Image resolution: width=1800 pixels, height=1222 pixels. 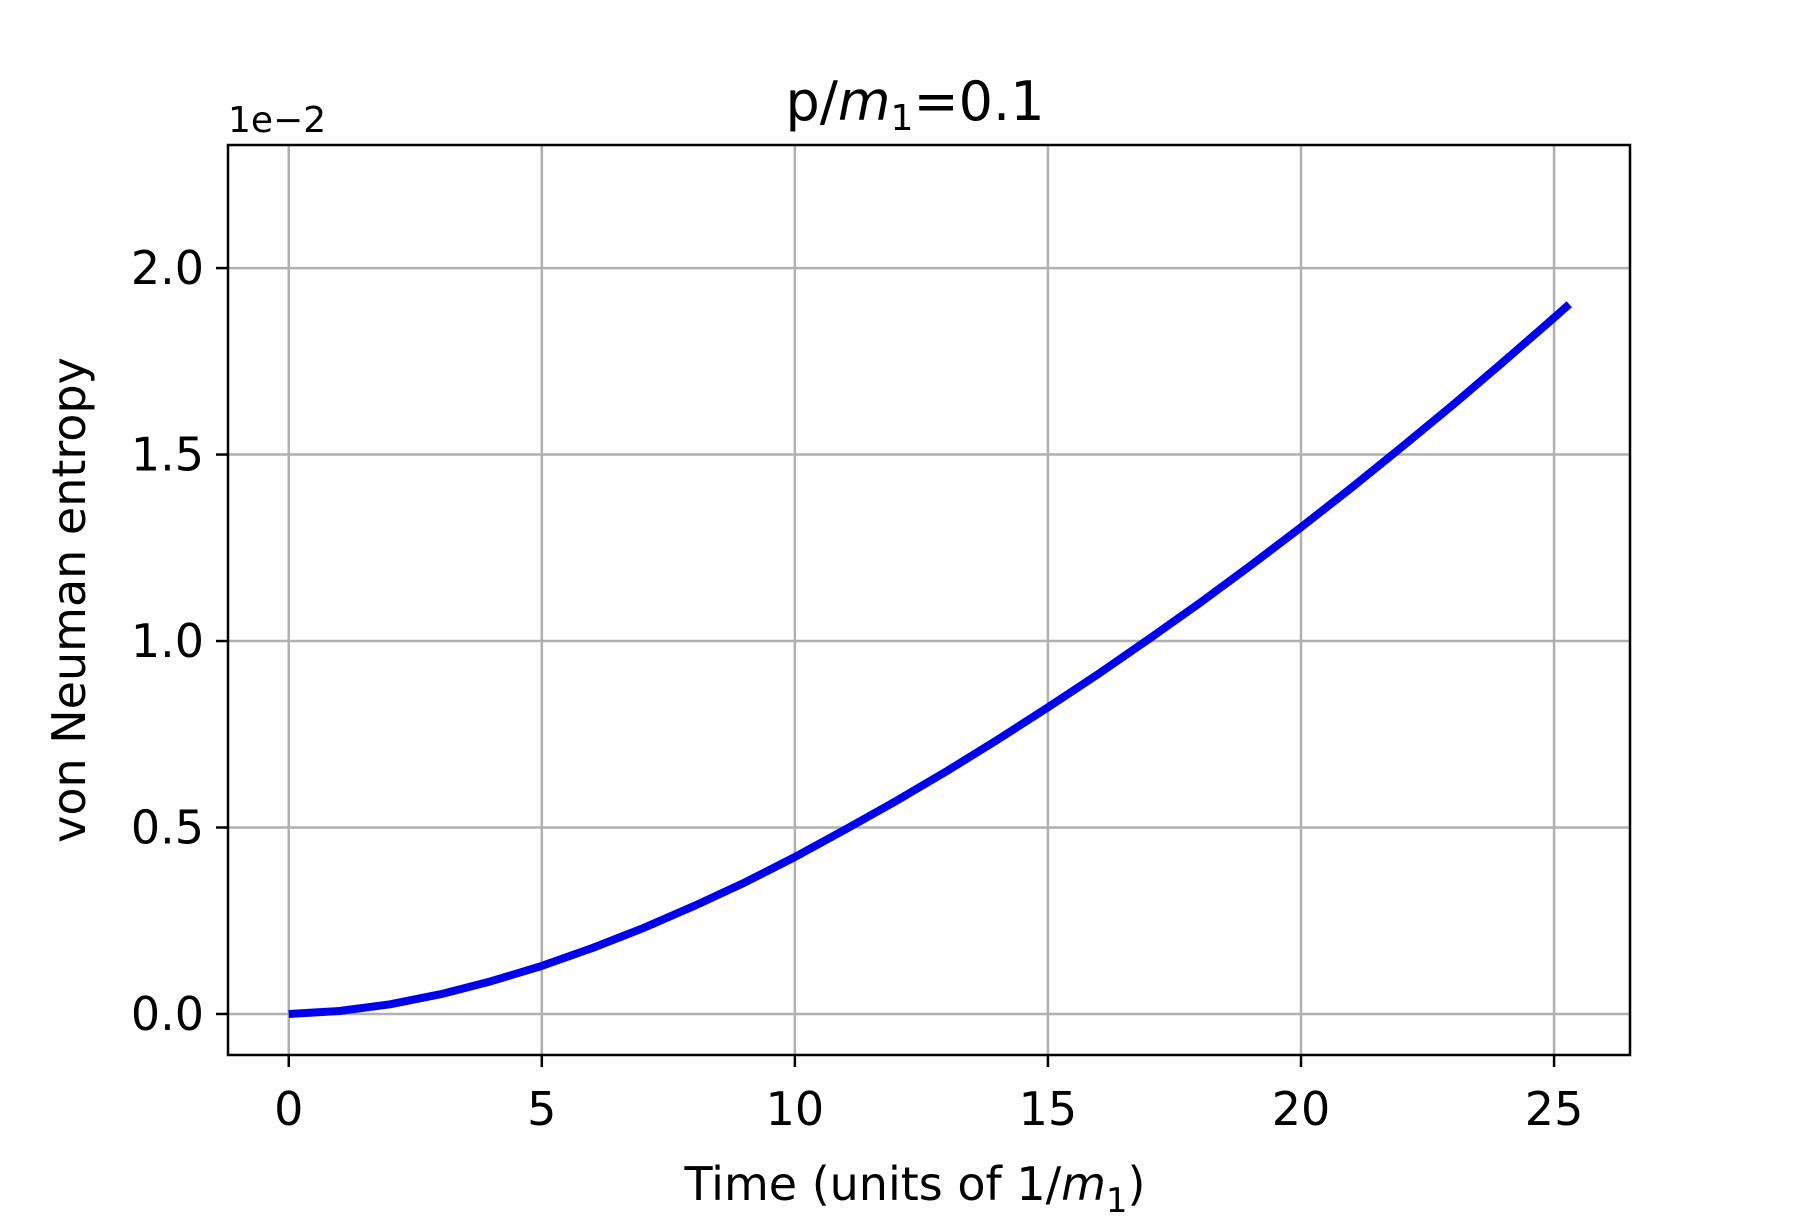 I want to click on y-tick-label: 2.0, so click(x=167, y=268).